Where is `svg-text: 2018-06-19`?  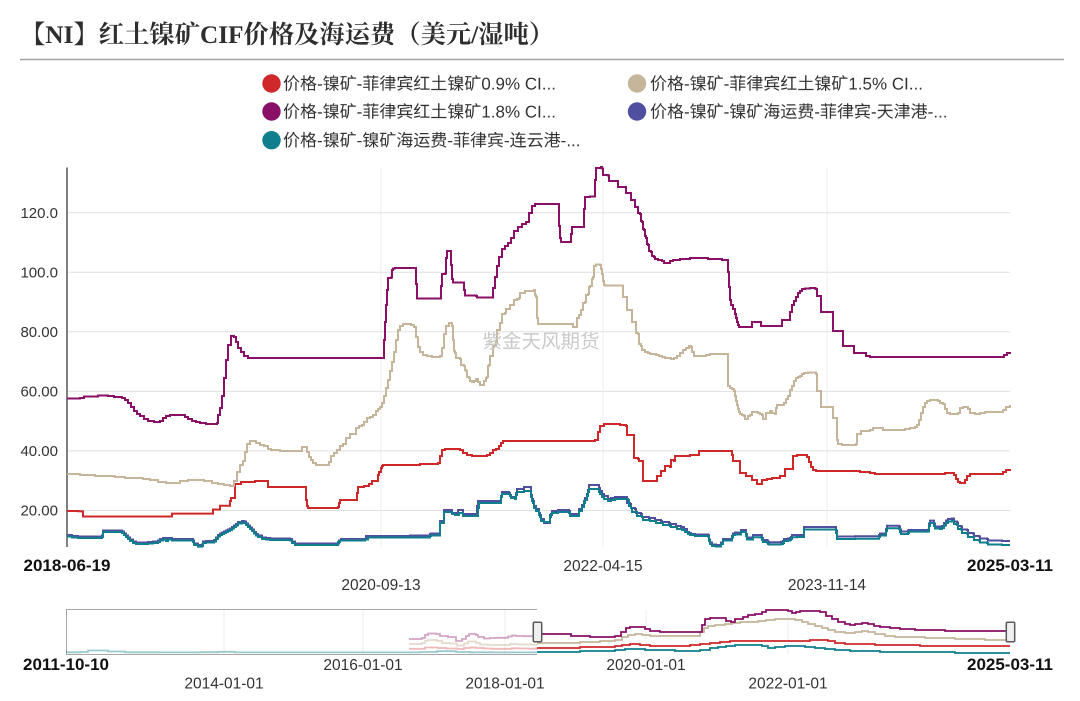
svg-text: 2018-06-19 is located at coordinates (67, 565).